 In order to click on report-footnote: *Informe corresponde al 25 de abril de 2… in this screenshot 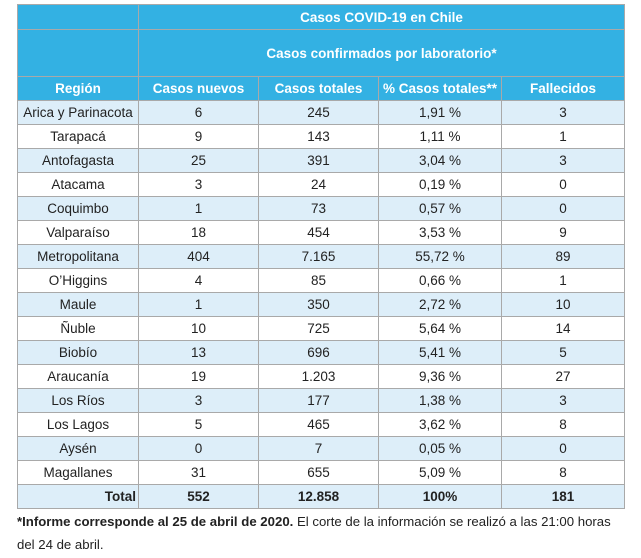, I will do `click(317, 533)`.